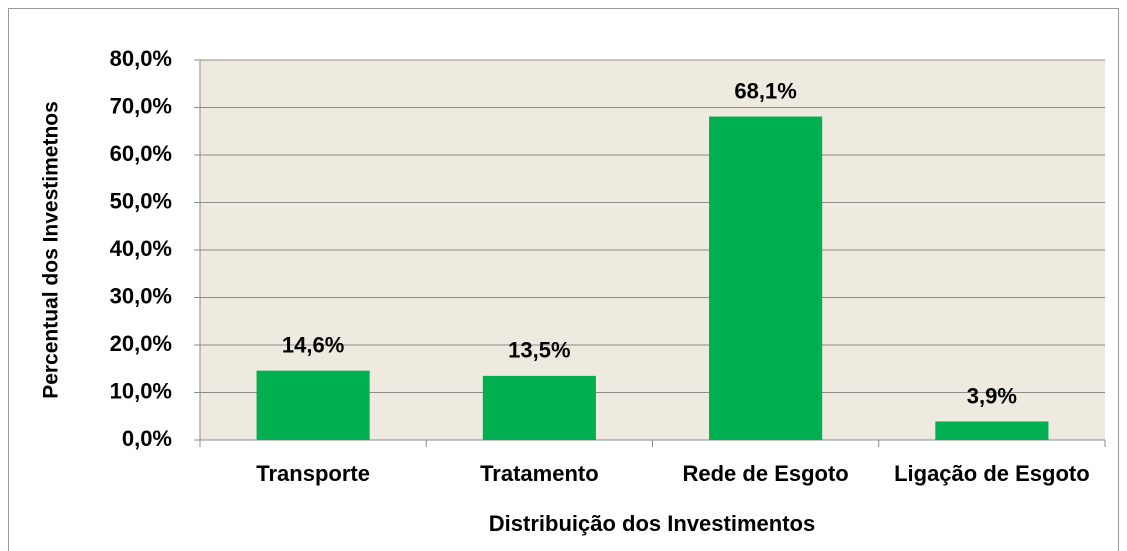  What do you see at coordinates (992, 395) in the screenshot?
I see `data-label: 3,9%` at bounding box center [992, 395].